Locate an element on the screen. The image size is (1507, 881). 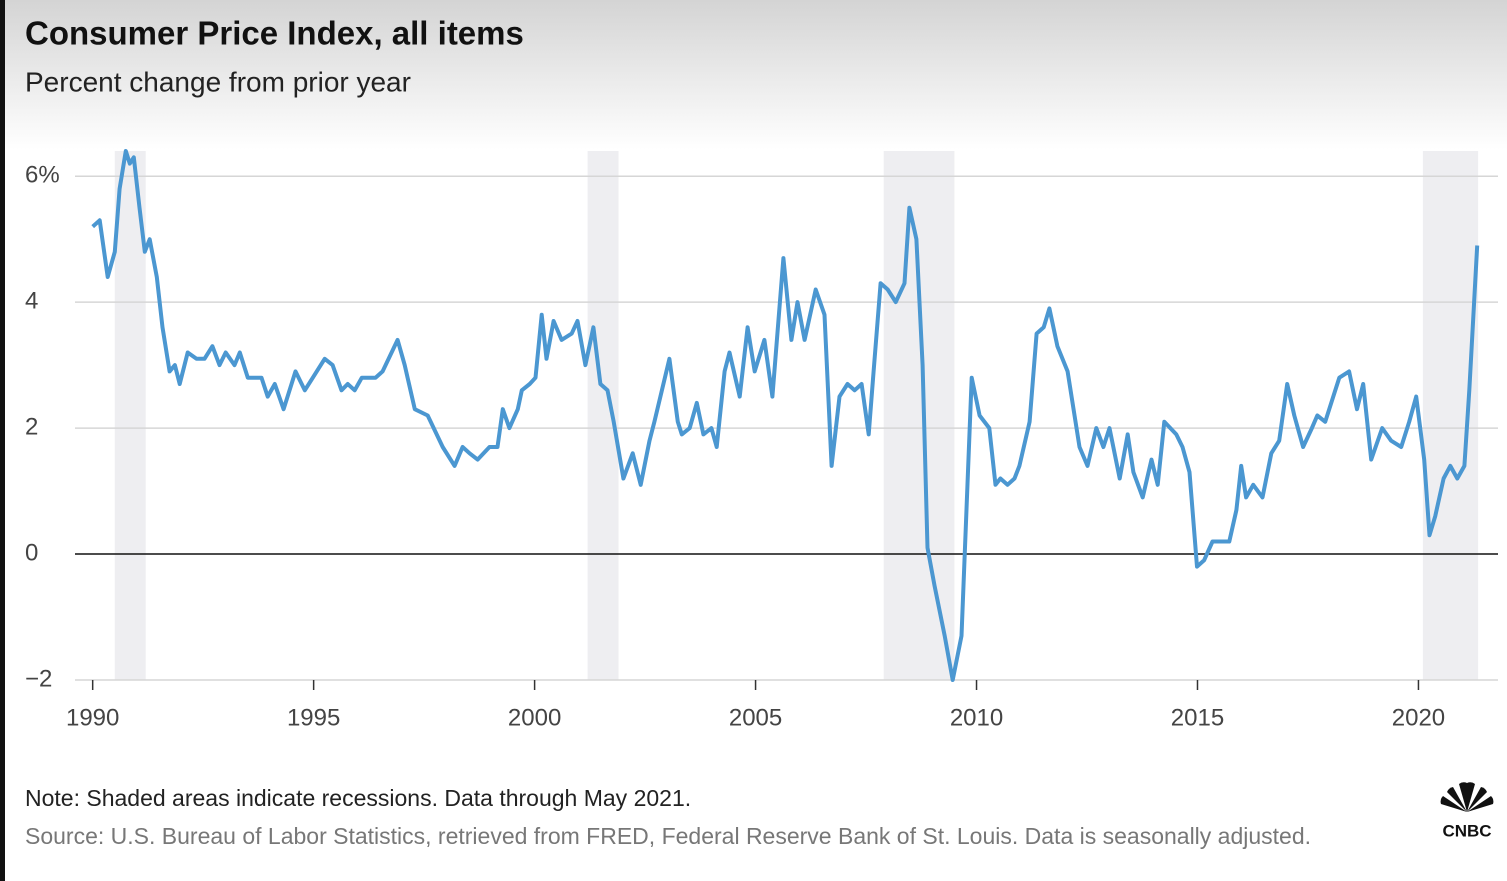
logo-icon is located at coordinates (1467, 797).